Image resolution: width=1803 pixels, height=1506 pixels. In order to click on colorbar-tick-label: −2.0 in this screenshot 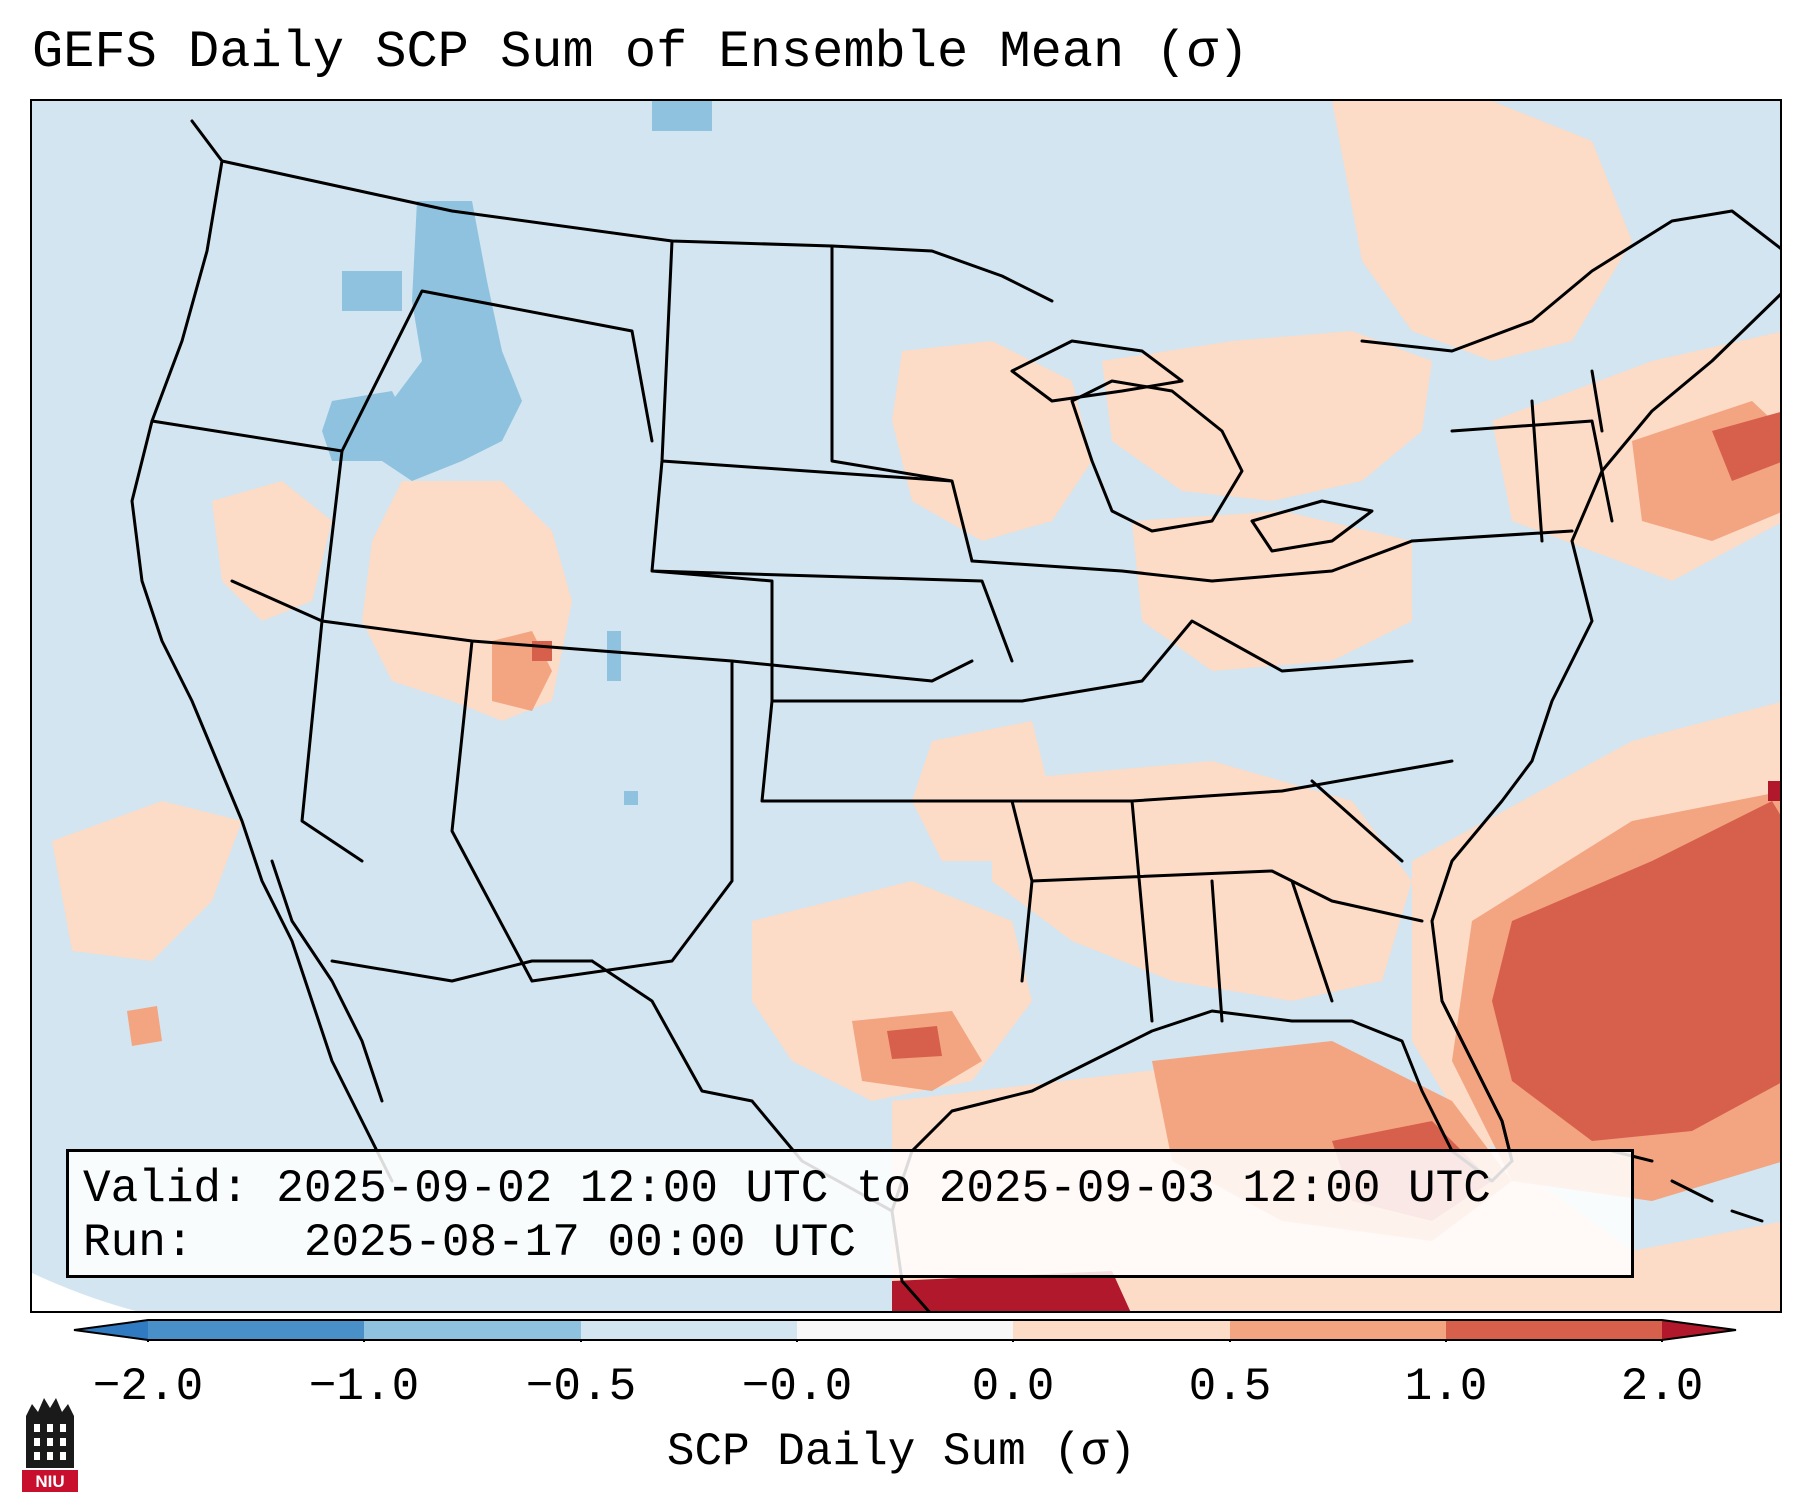, I will do `click(148, 1387)`.